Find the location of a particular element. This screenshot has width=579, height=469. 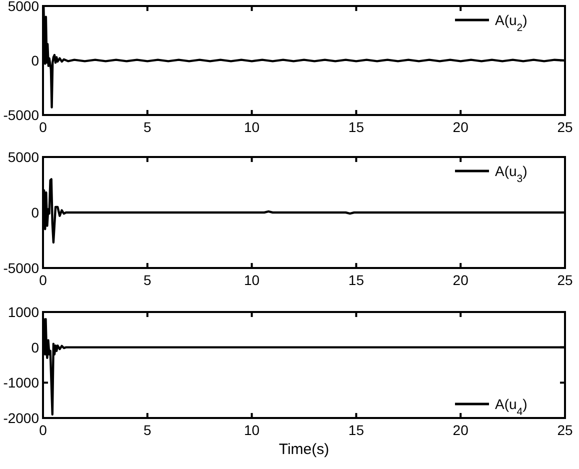

y-tick-label: -1000 is located at coordinates (21, 382).